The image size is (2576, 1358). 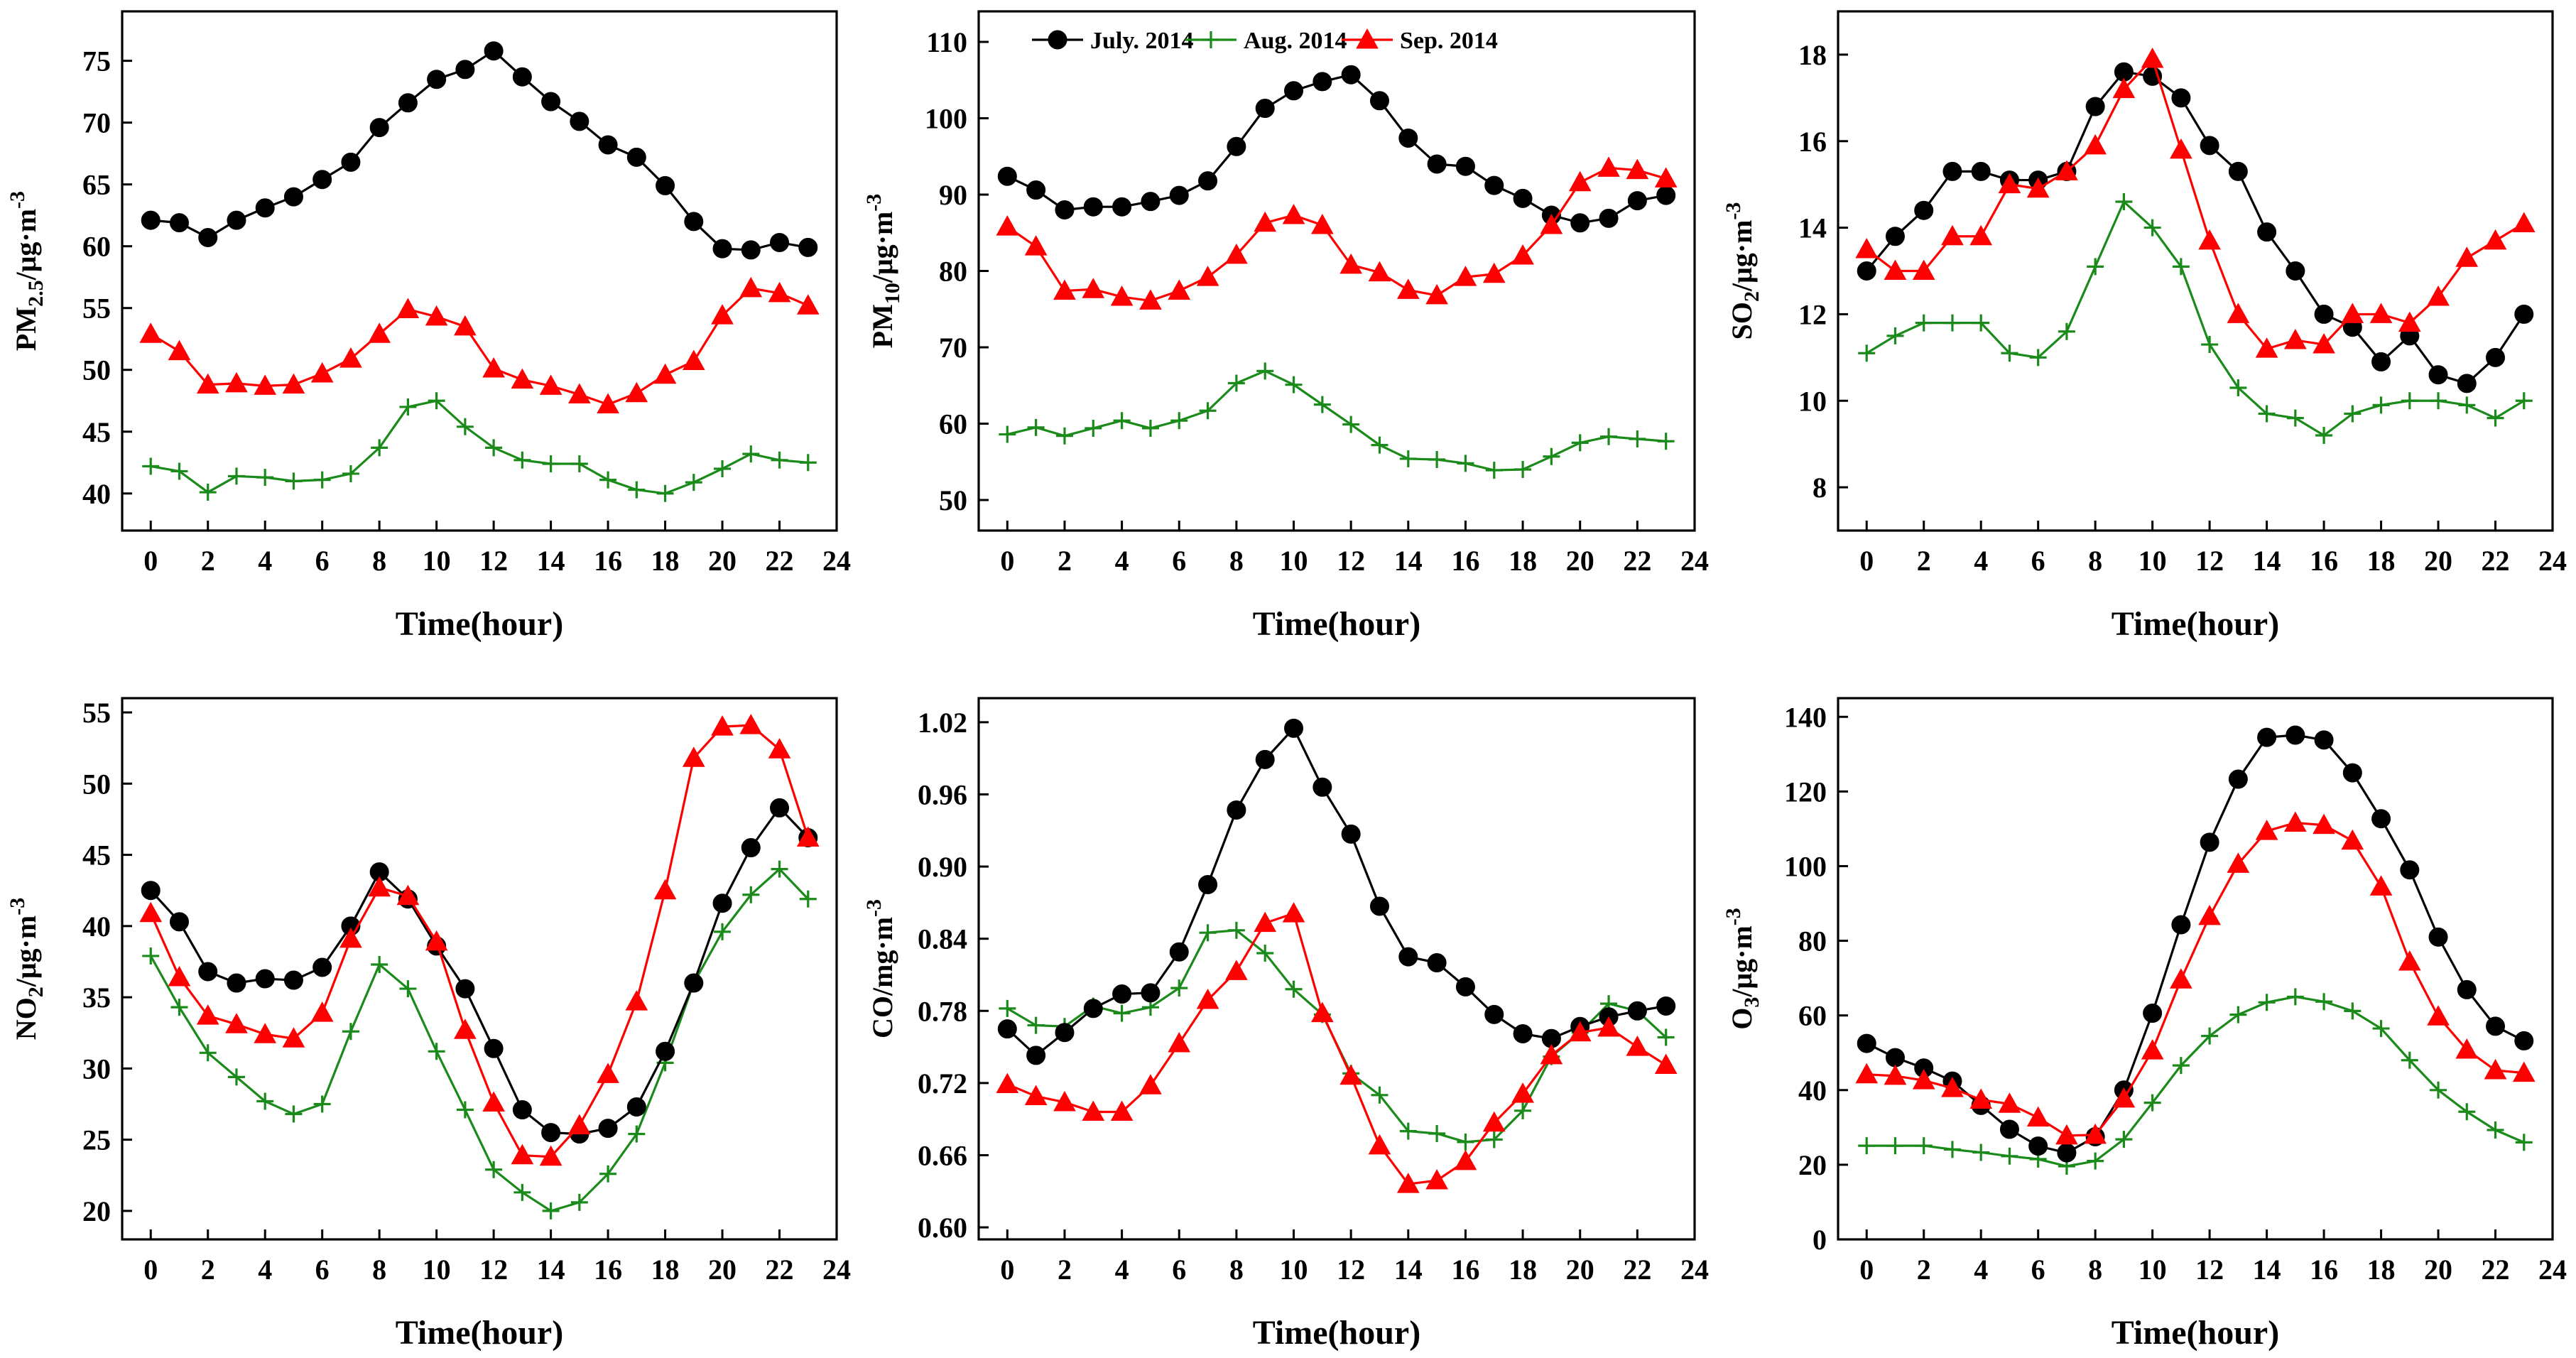 What do you see at coordinates (1266, 41) in the screenshot?
I see `legend-item: Aug. 2014` at bounding box center [1266, 41].